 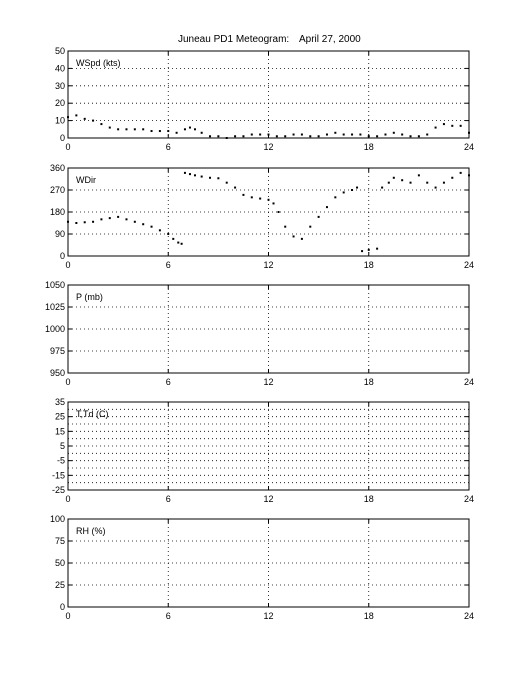 I want to click on y-tick-label: 975, so click(x=57, y=351).